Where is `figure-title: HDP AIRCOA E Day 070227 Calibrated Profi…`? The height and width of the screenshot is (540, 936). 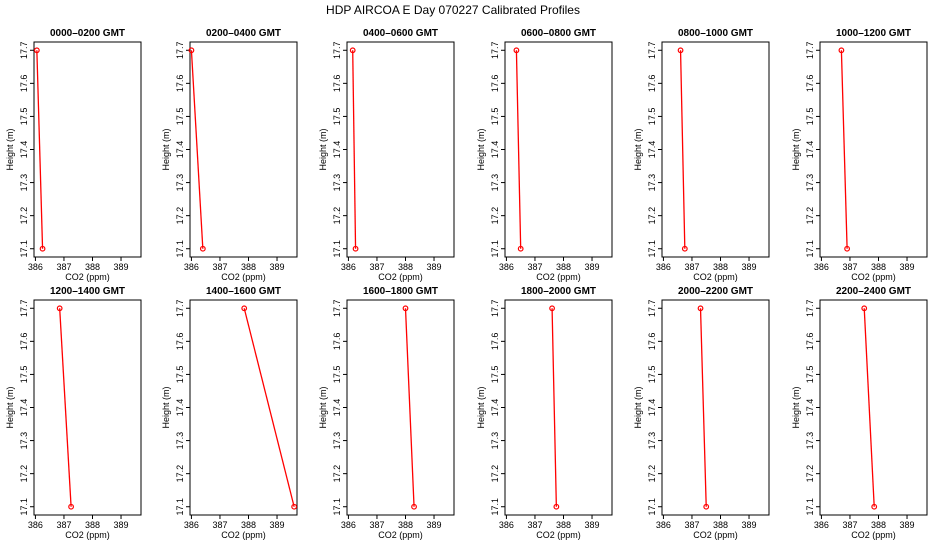 figure-title: HDP AIRCOA E Day 070227 Calibrated Profi… is located at coordinates (453, 10).